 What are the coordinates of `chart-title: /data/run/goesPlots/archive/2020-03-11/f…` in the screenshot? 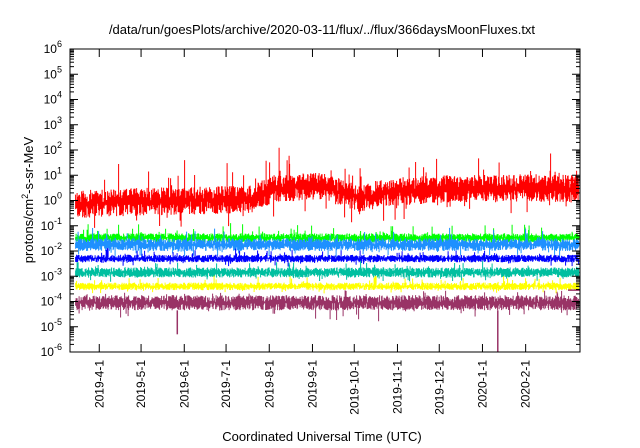 It's located at (322, 29).